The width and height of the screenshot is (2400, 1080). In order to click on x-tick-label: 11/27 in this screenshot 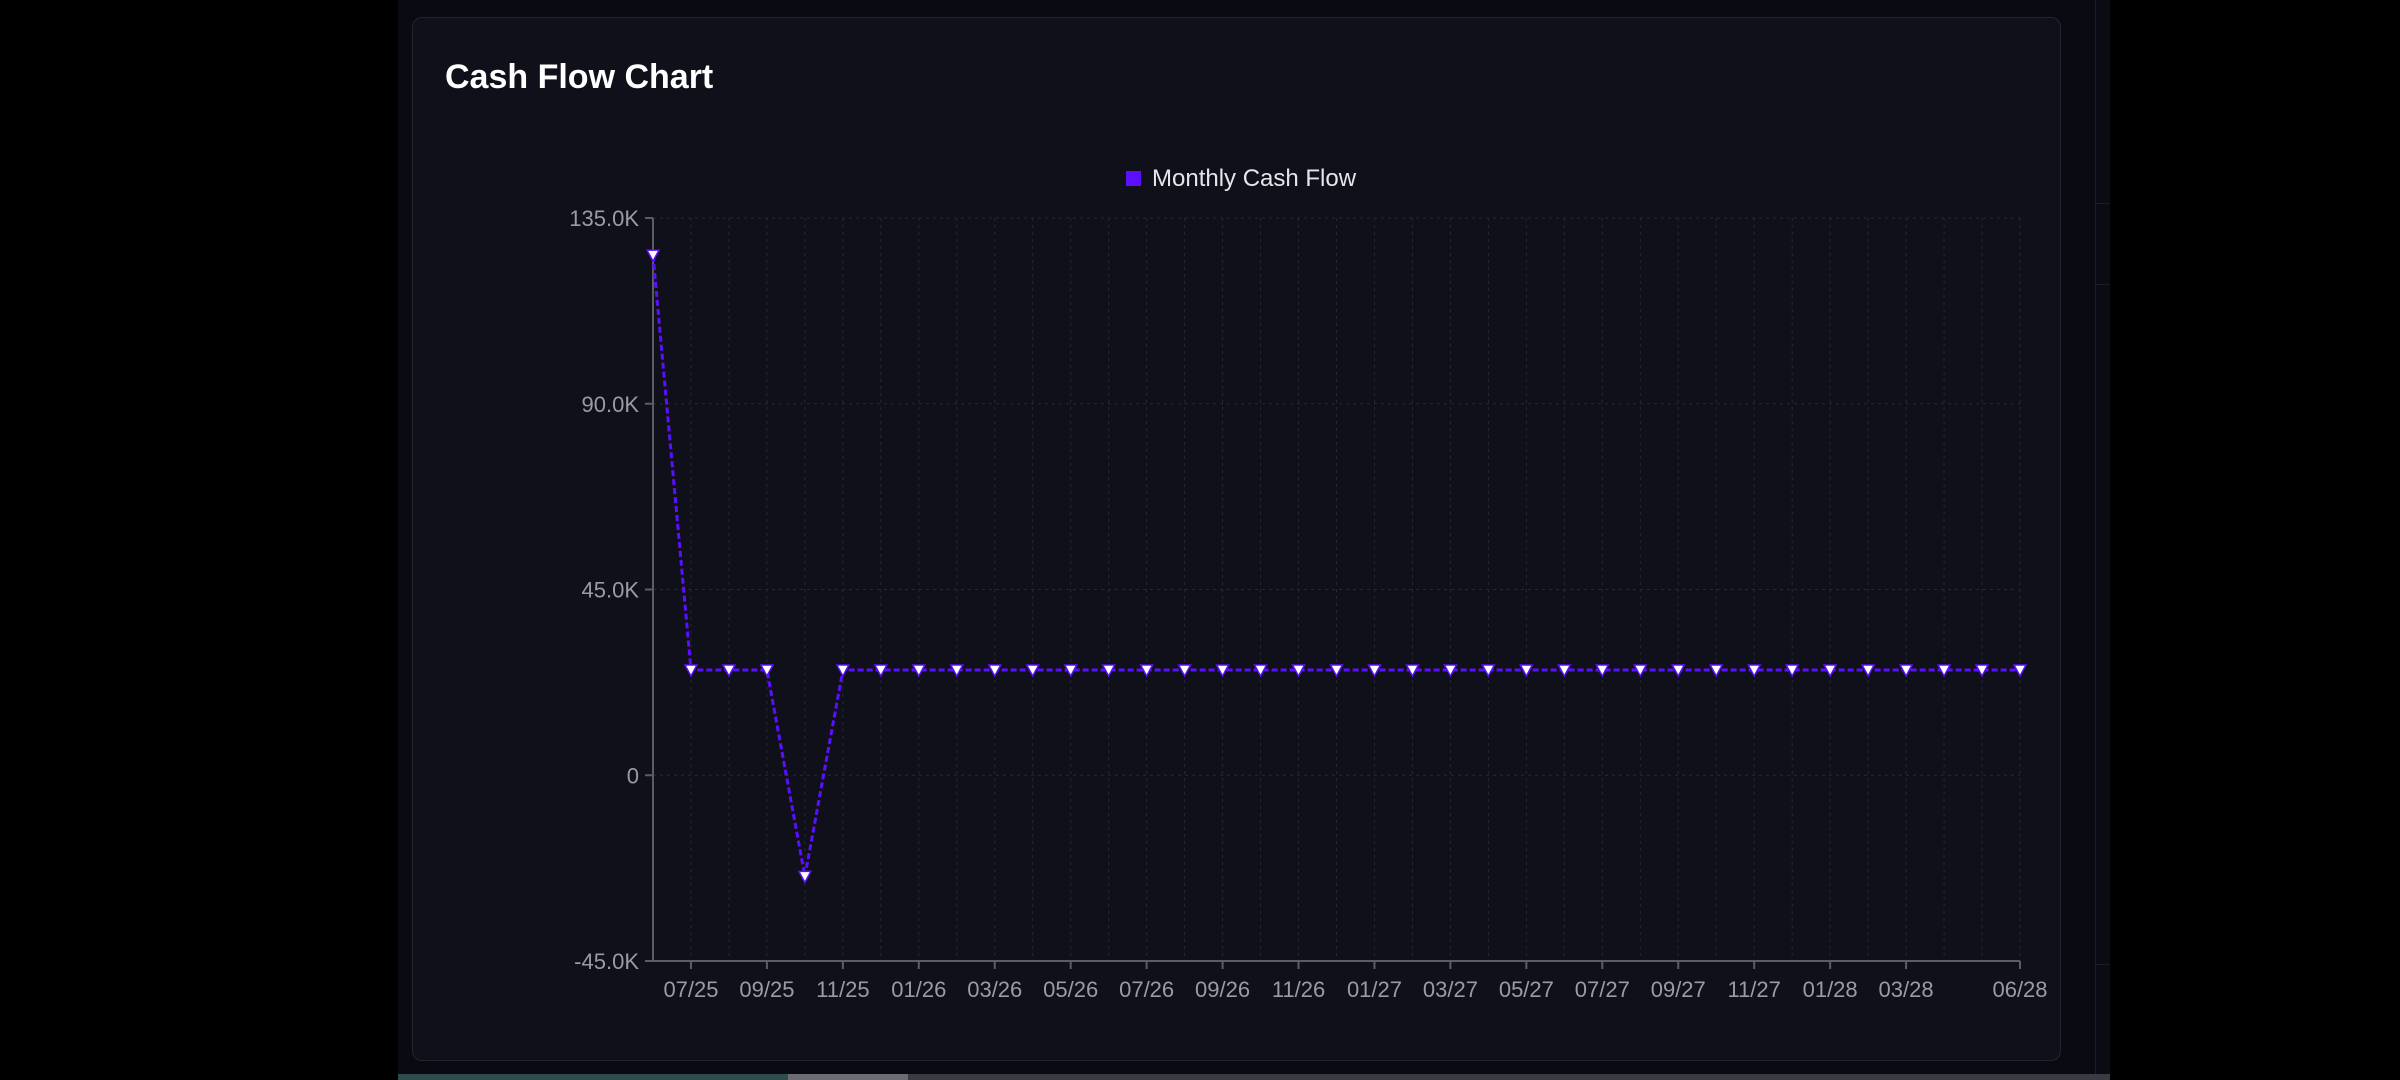, I will do `click(1753, 989)`.